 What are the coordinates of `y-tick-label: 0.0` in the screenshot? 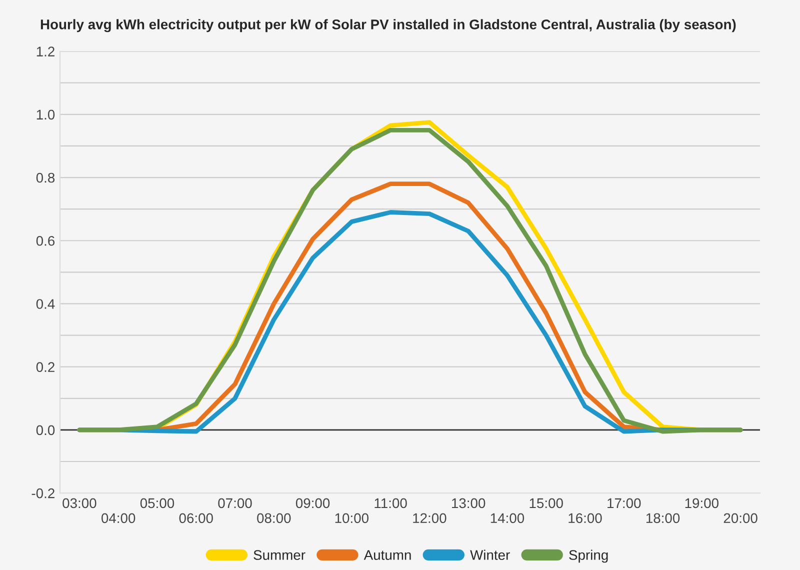 It's located at (45, 430).